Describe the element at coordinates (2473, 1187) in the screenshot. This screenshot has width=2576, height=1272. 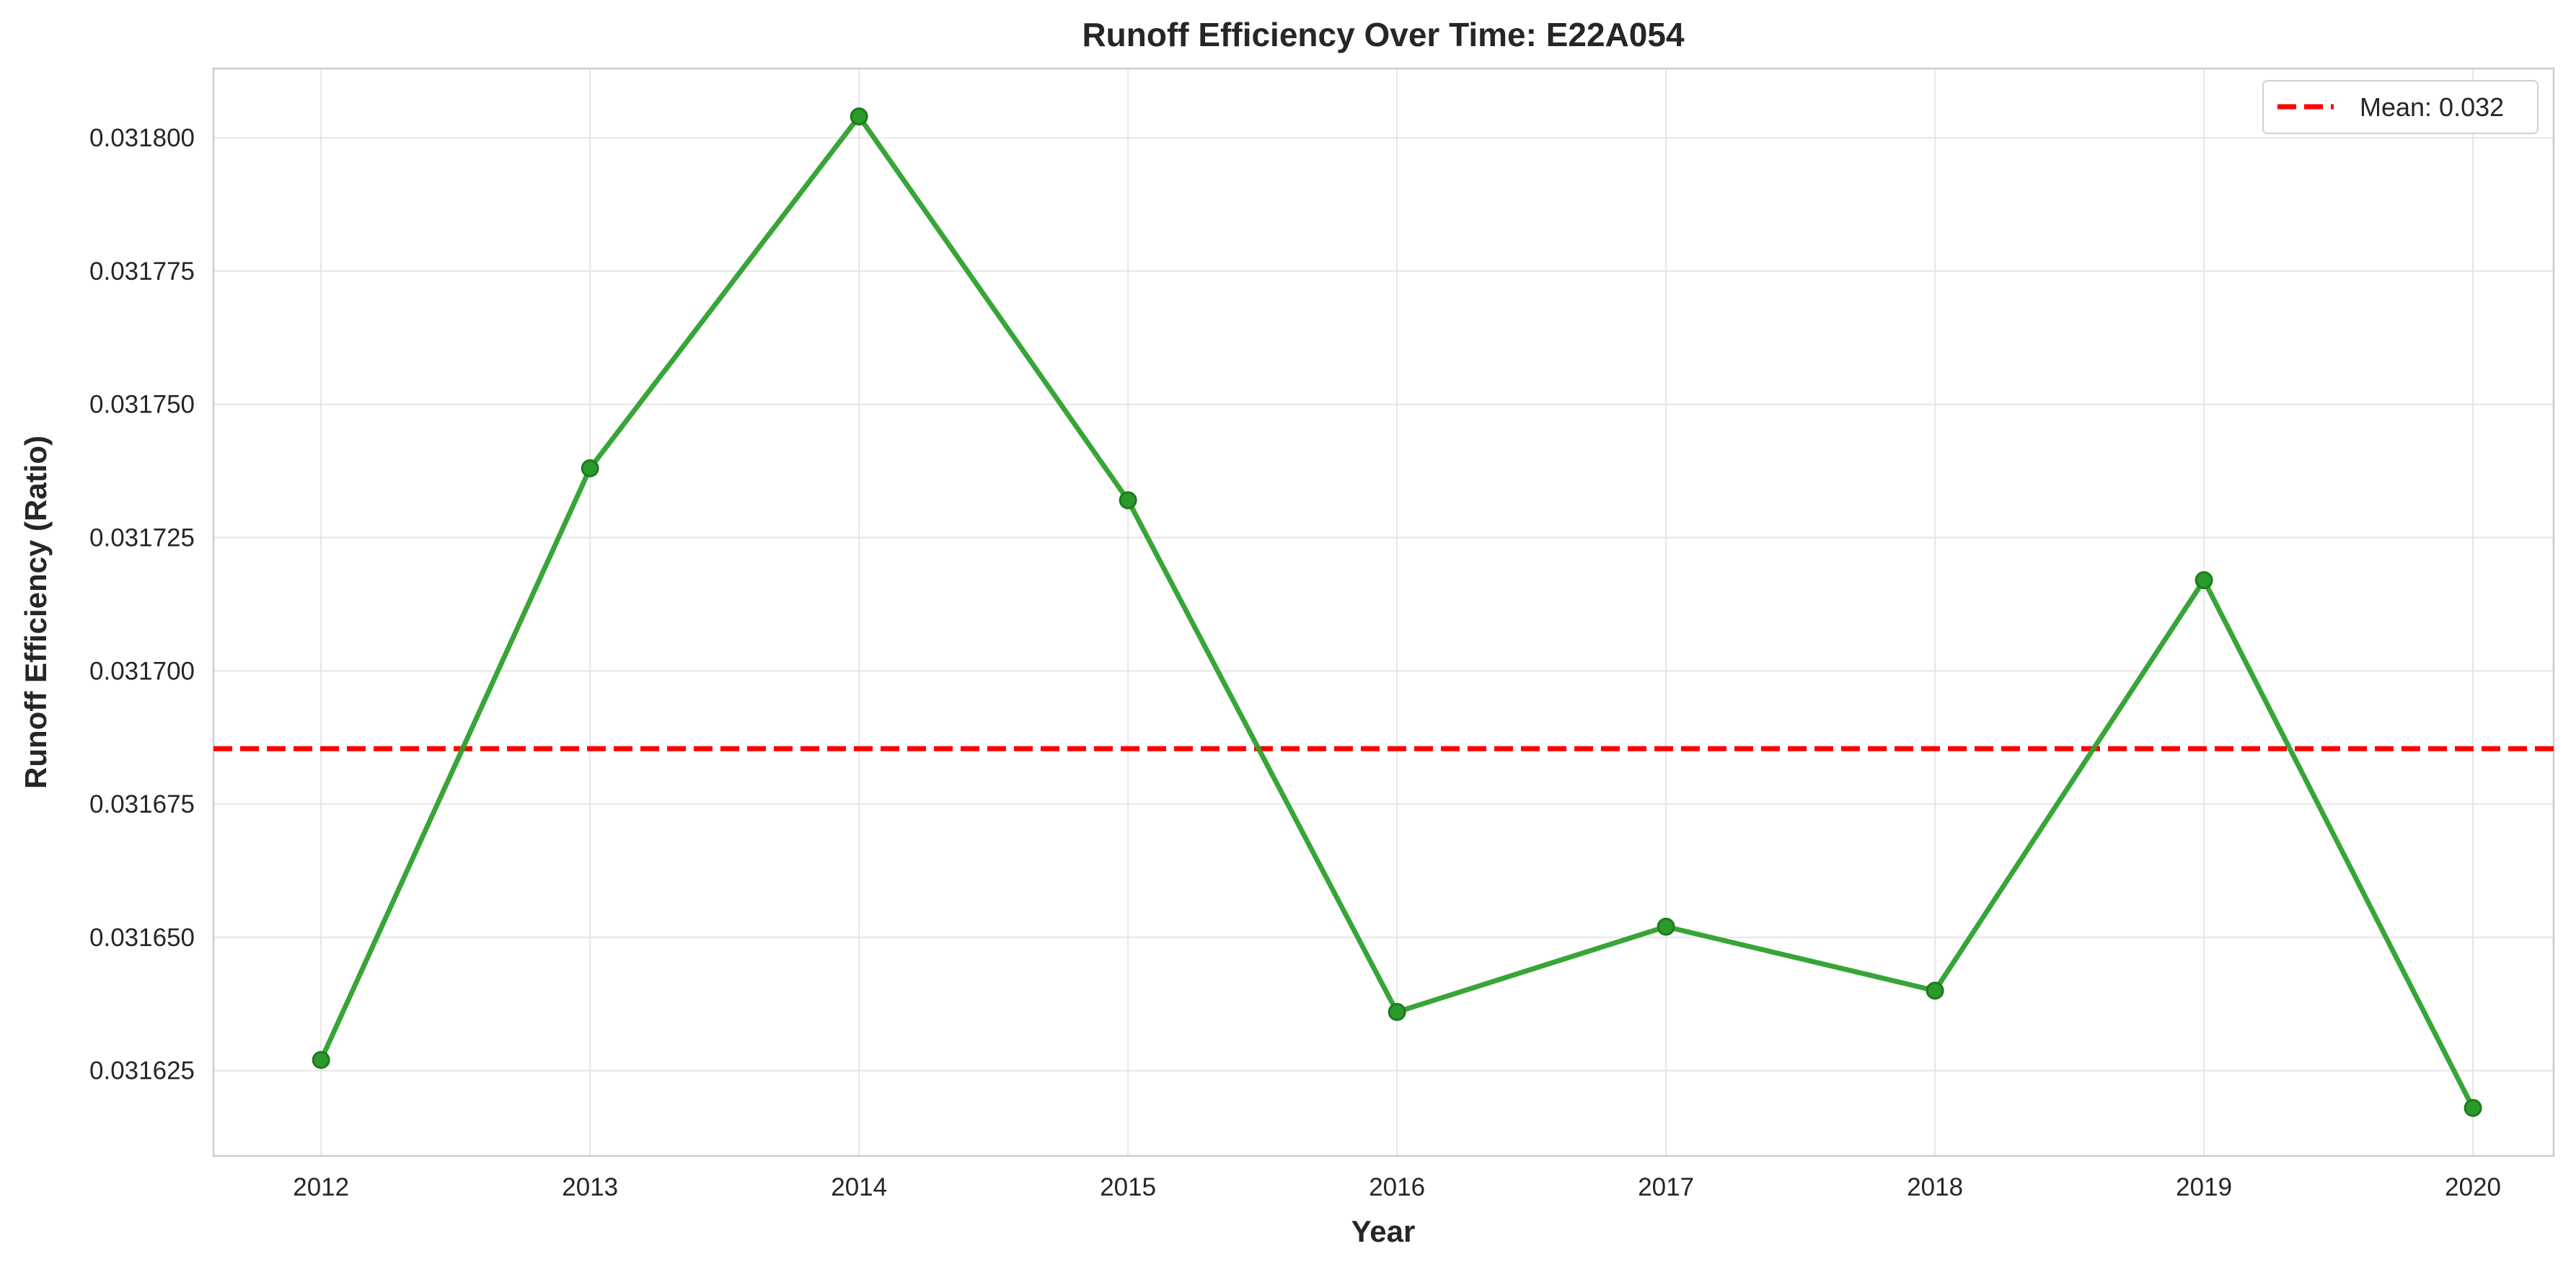
I see `x-tick-label: 2020` at that location.